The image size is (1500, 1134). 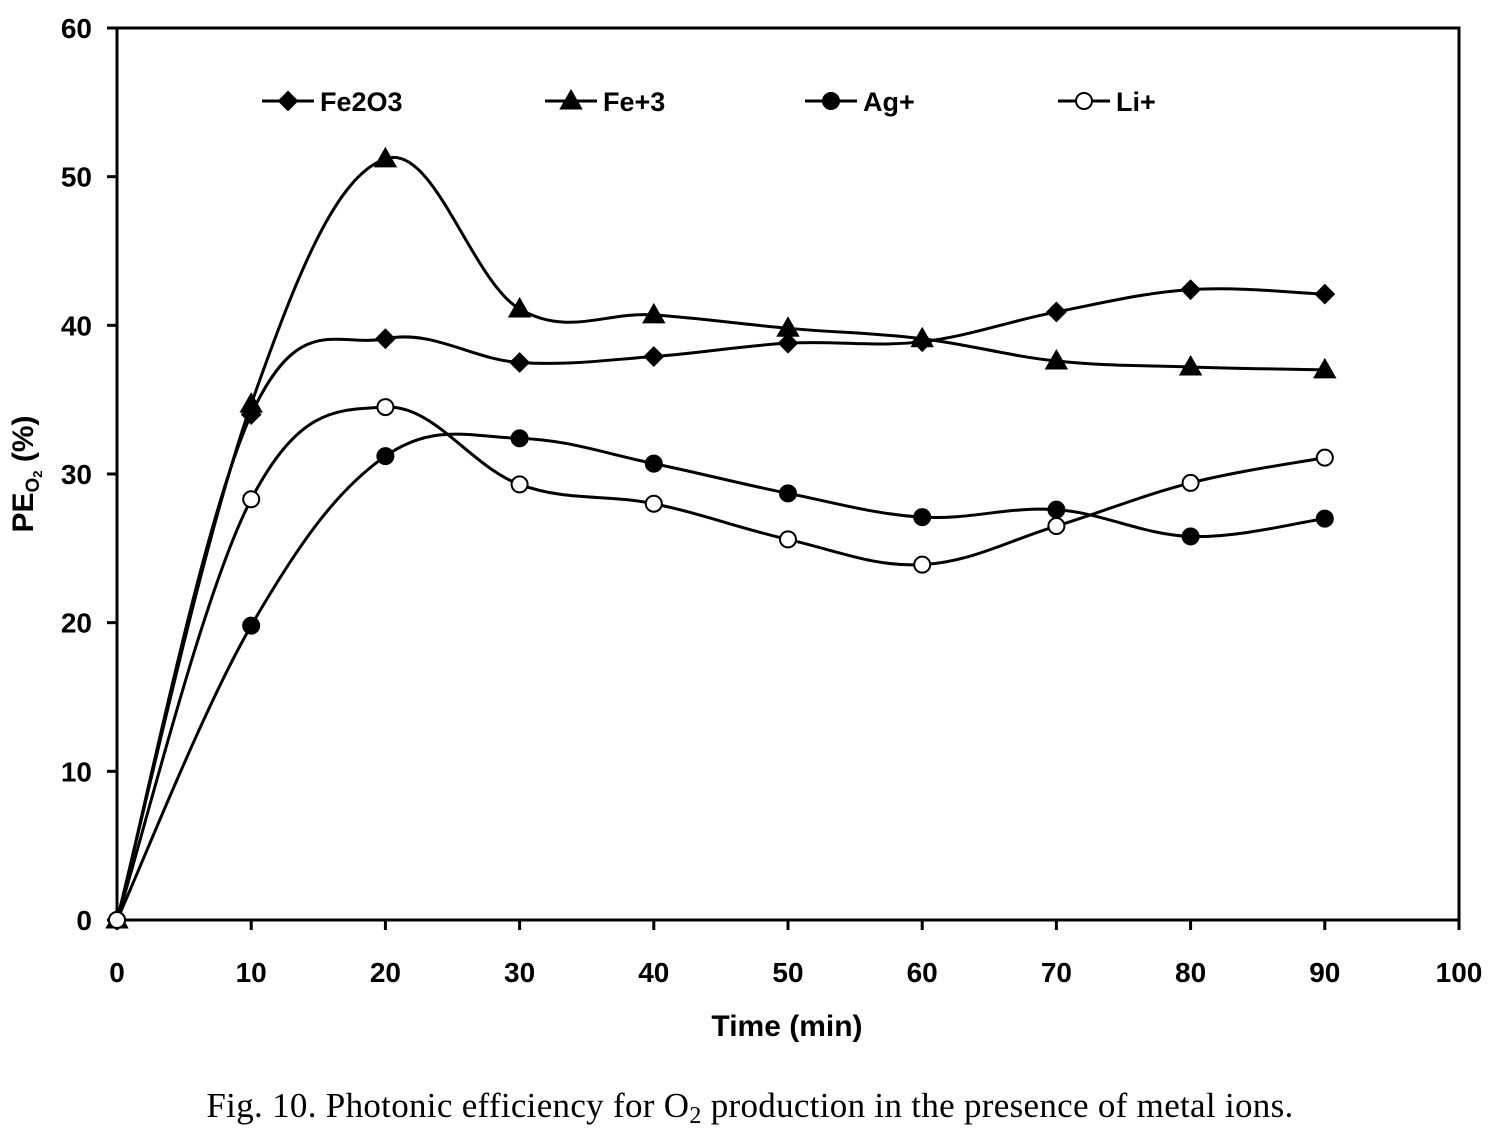 What do you see at coordinates (448, 1105) in the screenshot?
I see `caption-prefix: Fig. 10. Photonic efficiency for O` at bounding box center [448, 1105].